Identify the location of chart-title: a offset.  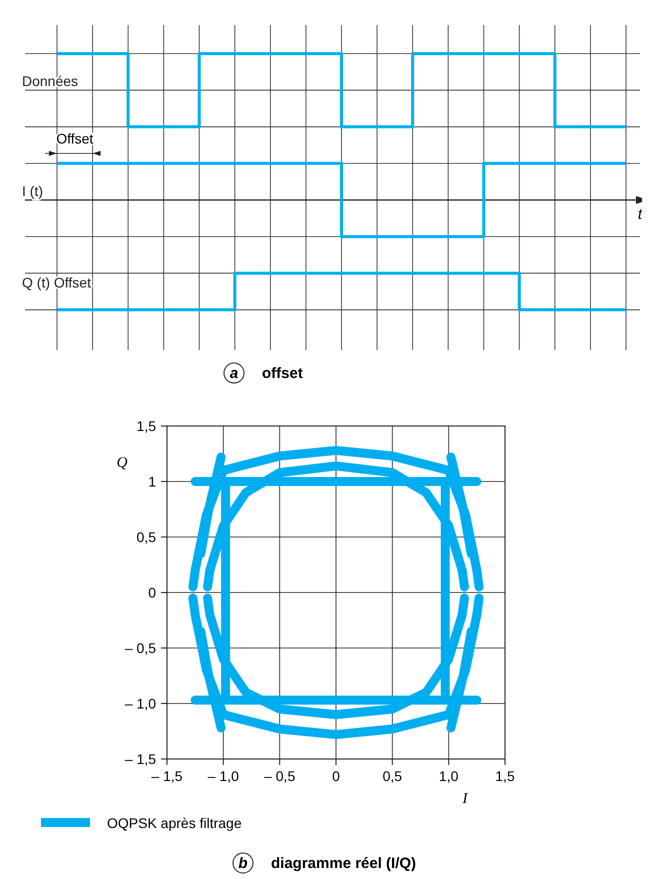
(266, 373).